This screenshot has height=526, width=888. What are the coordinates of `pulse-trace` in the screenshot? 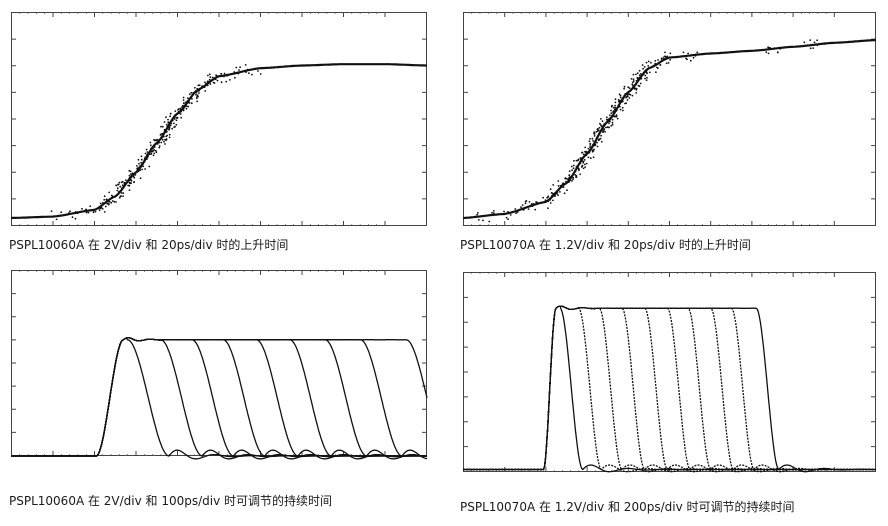 It's located at (219, 398).